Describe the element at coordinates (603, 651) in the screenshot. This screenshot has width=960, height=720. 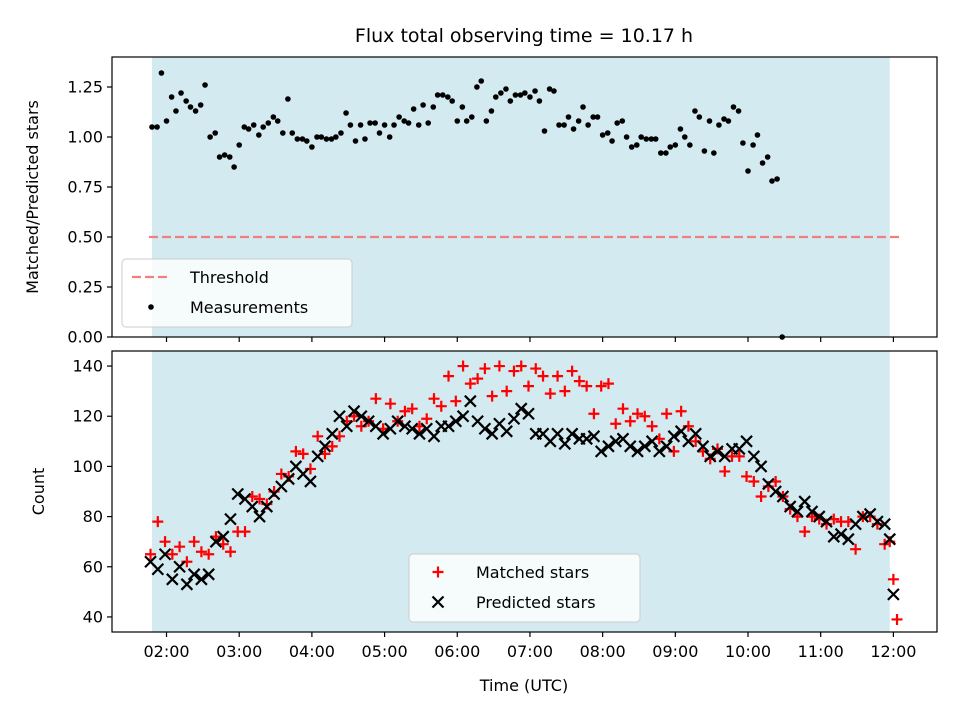
I see `x-tick-label: 08:00` at that location.